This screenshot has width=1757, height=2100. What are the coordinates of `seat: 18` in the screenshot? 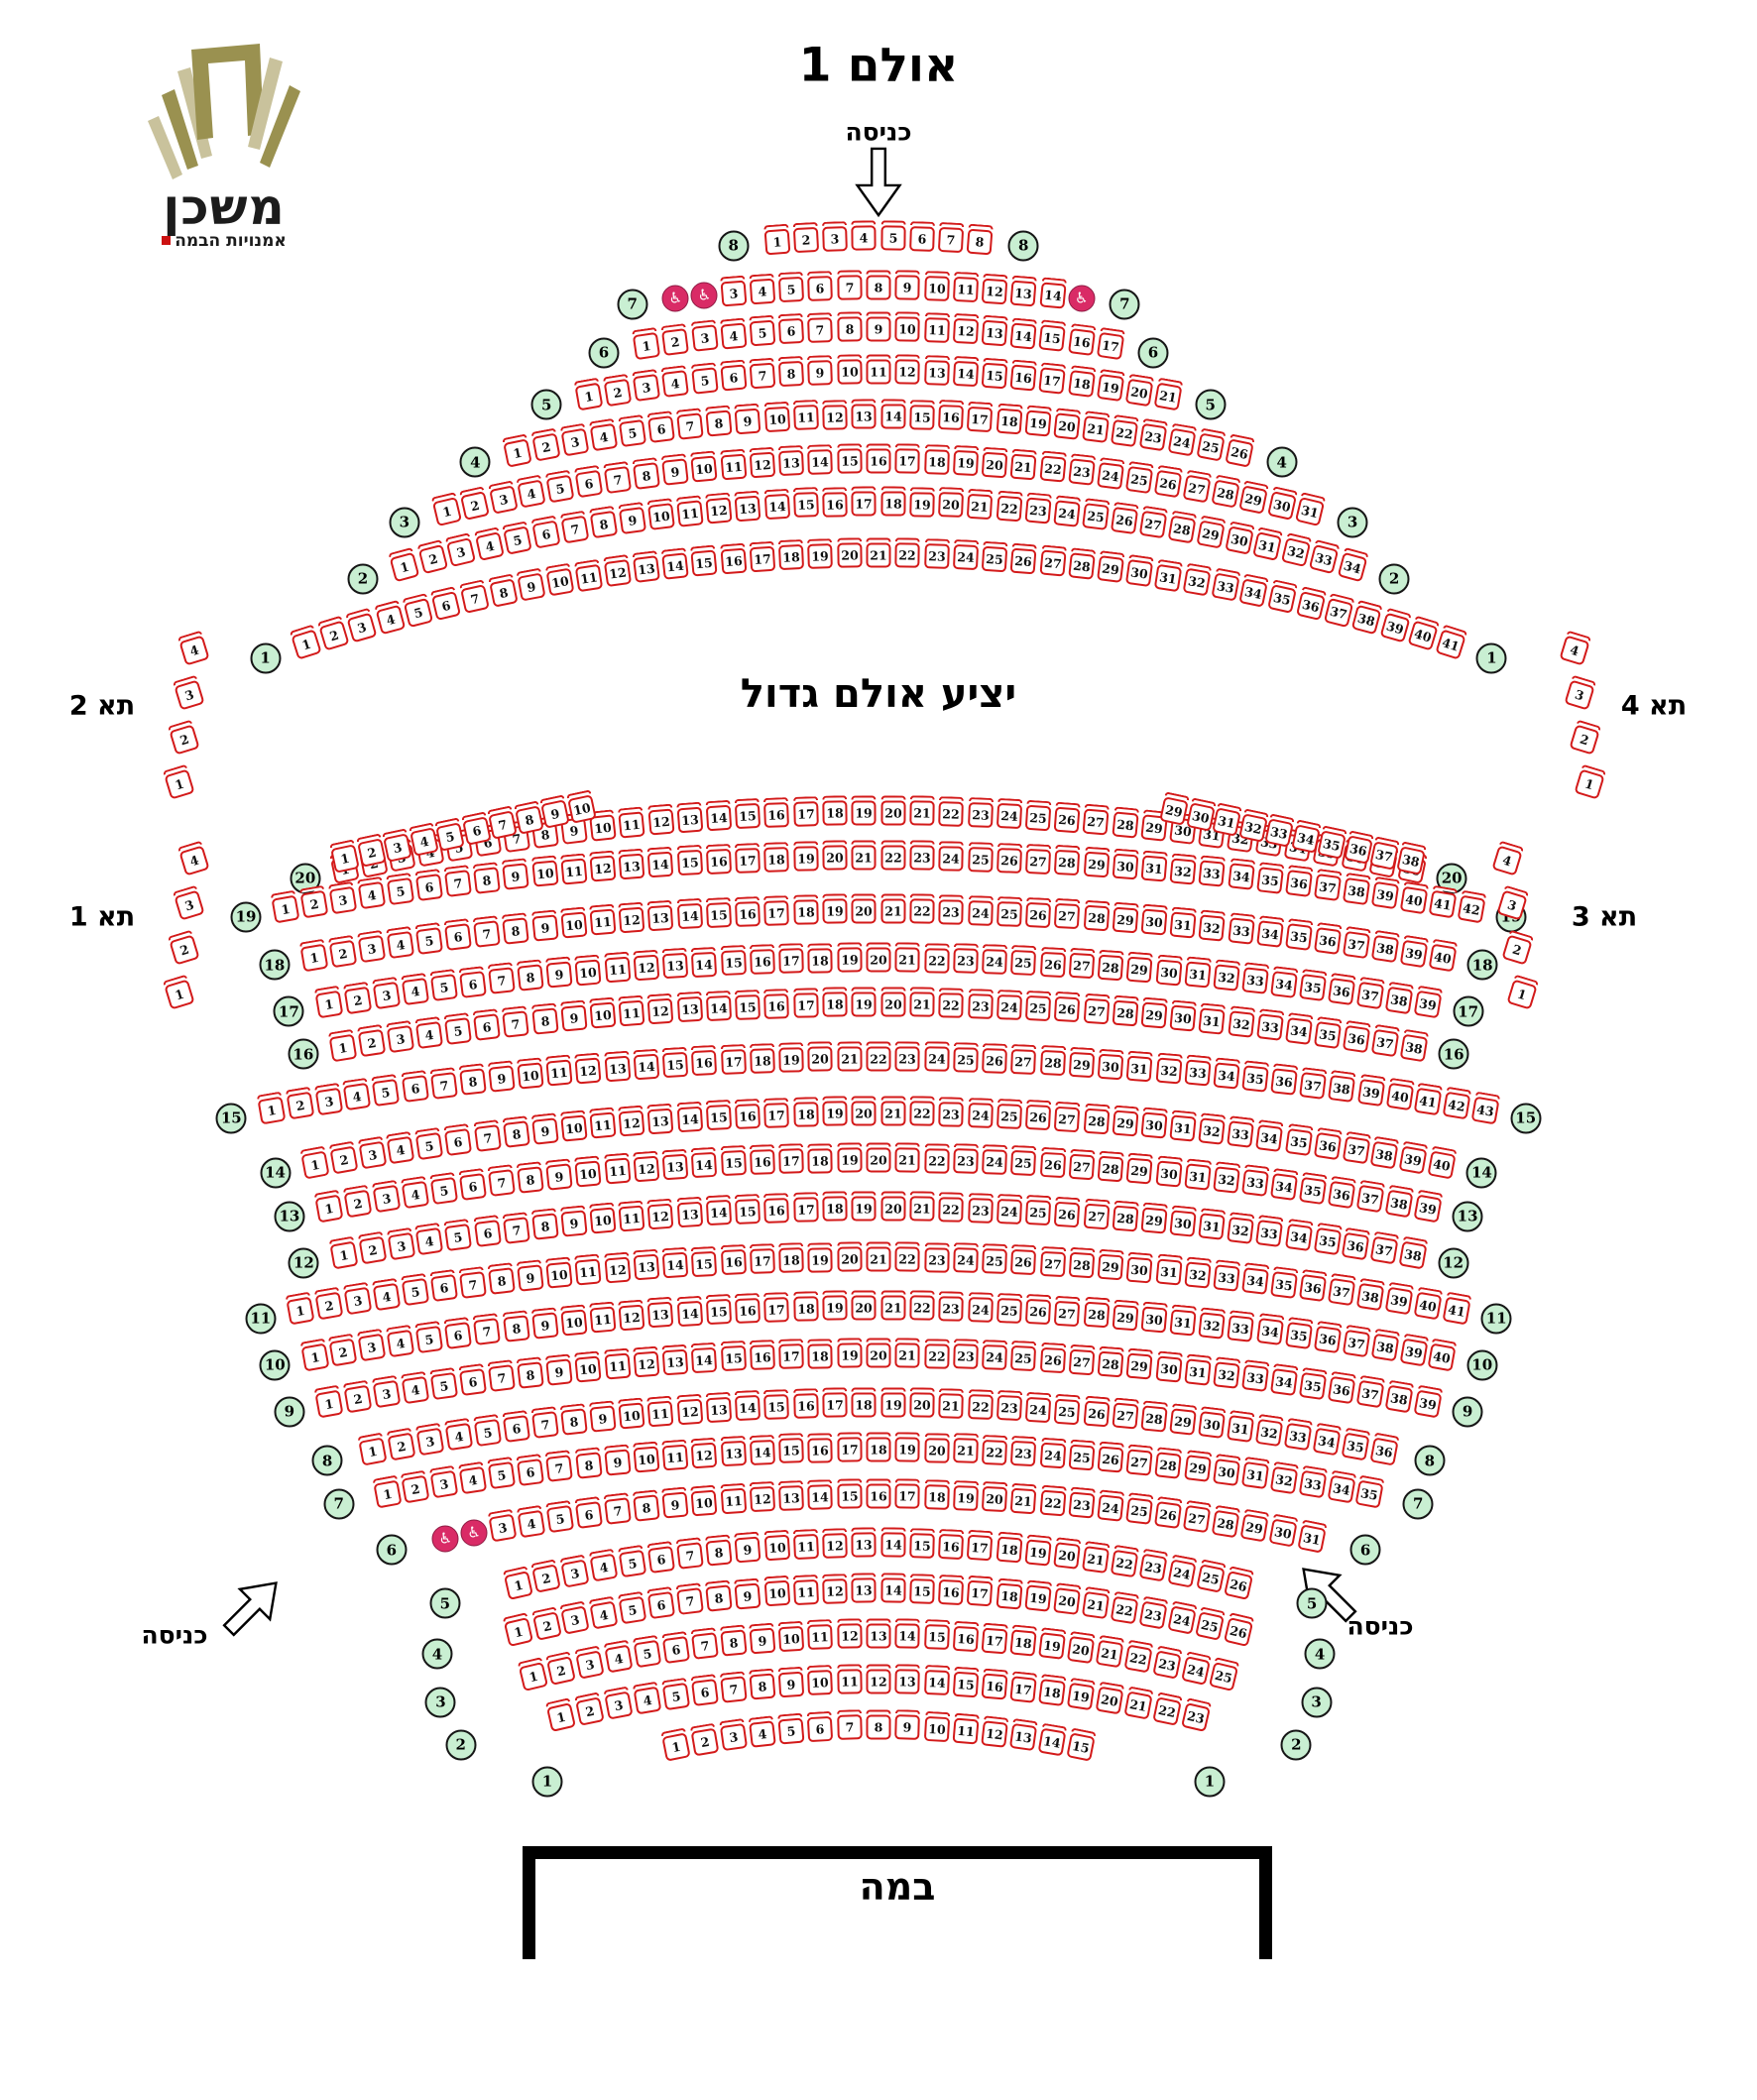 It's located at (776, 860).